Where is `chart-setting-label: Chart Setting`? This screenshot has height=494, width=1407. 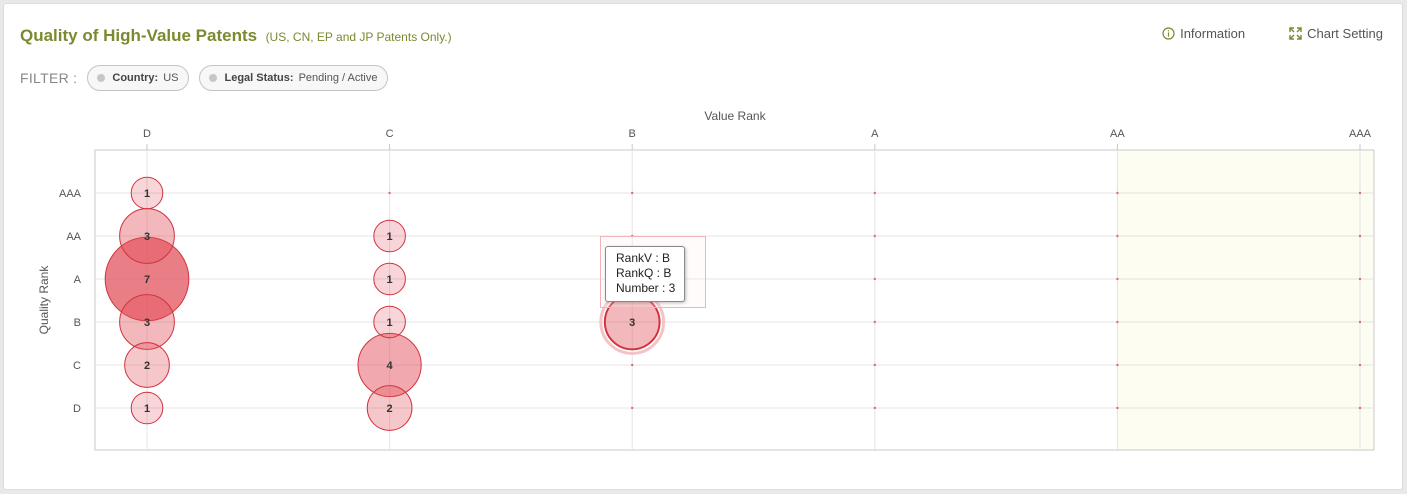
chart-setting-label: Chart Setting is located at coordinates (1345, 33).